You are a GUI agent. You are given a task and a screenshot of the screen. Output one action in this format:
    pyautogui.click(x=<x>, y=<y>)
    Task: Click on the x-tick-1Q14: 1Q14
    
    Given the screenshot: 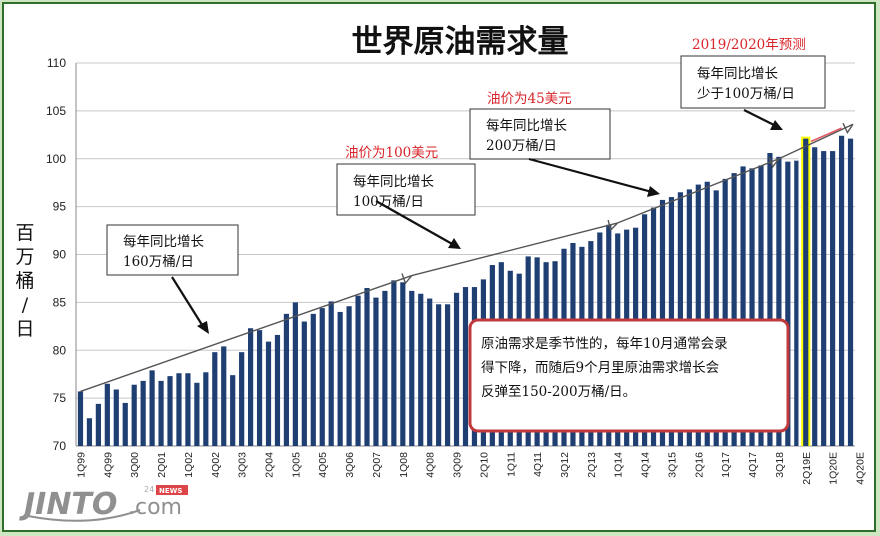 What is the action you would take?
    pyautogui.click(x=619, y=465)
    